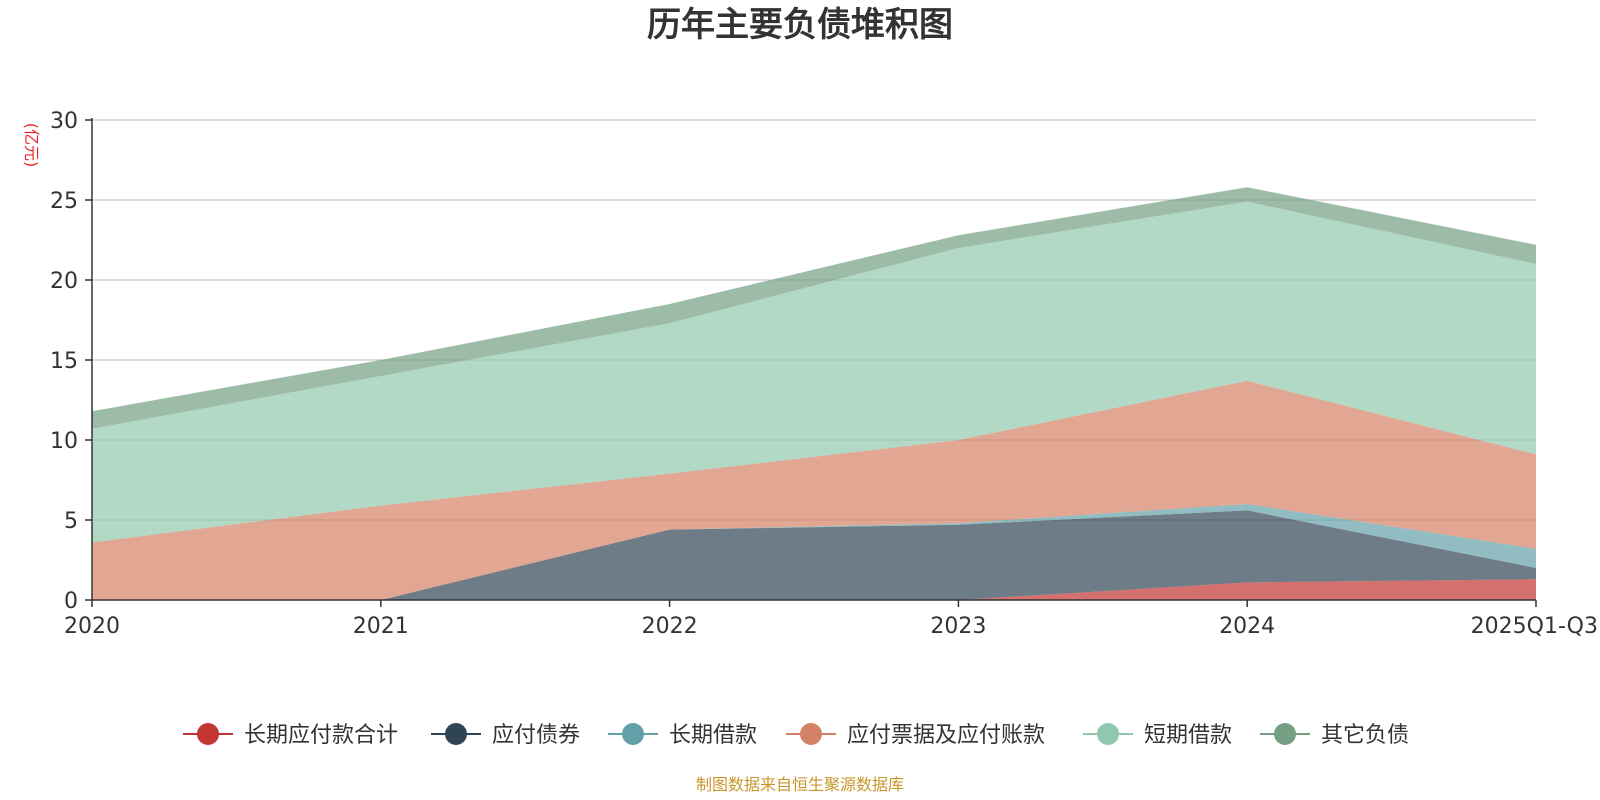 This screenshot has height=800, width=1600. What do you see at coordinates (64, 201) in the screenshot?
I see `y-tick-label: 25` at bounding box center [64, 201].